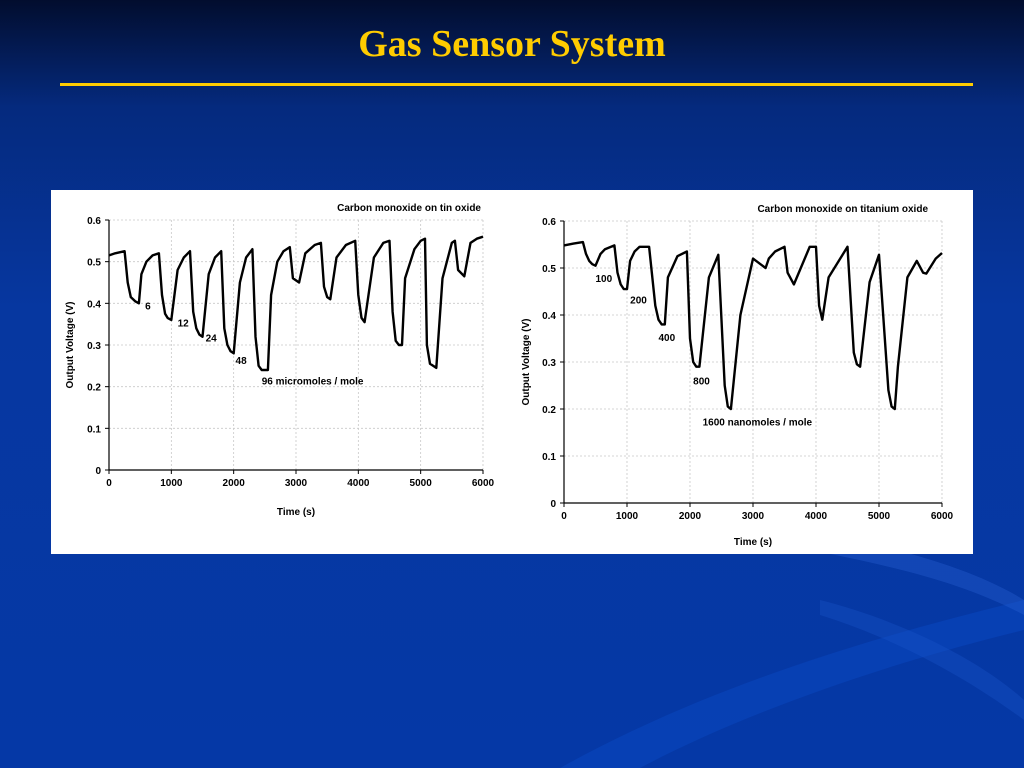 The height and width of the screenshot is (768, 1024). Describe the element at coordinates (512, 44) in the screenshot. I see `slide-title: Gas Sensor System` at that location.